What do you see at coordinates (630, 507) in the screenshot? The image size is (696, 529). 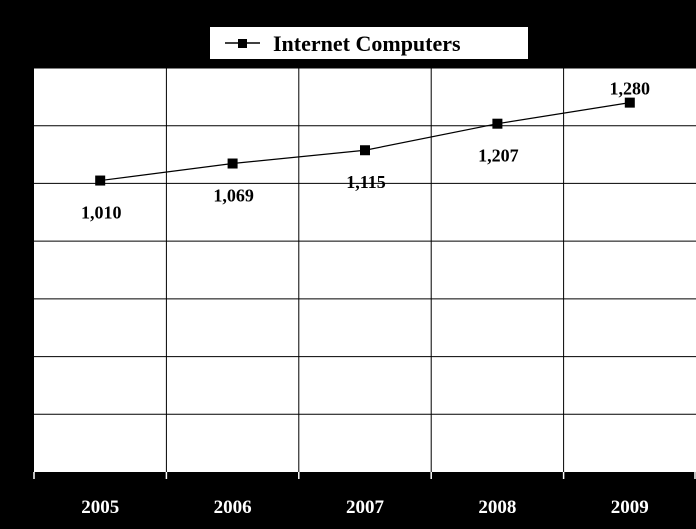 I see `x-tick-label: 2009` at bounding box center [630, 507].